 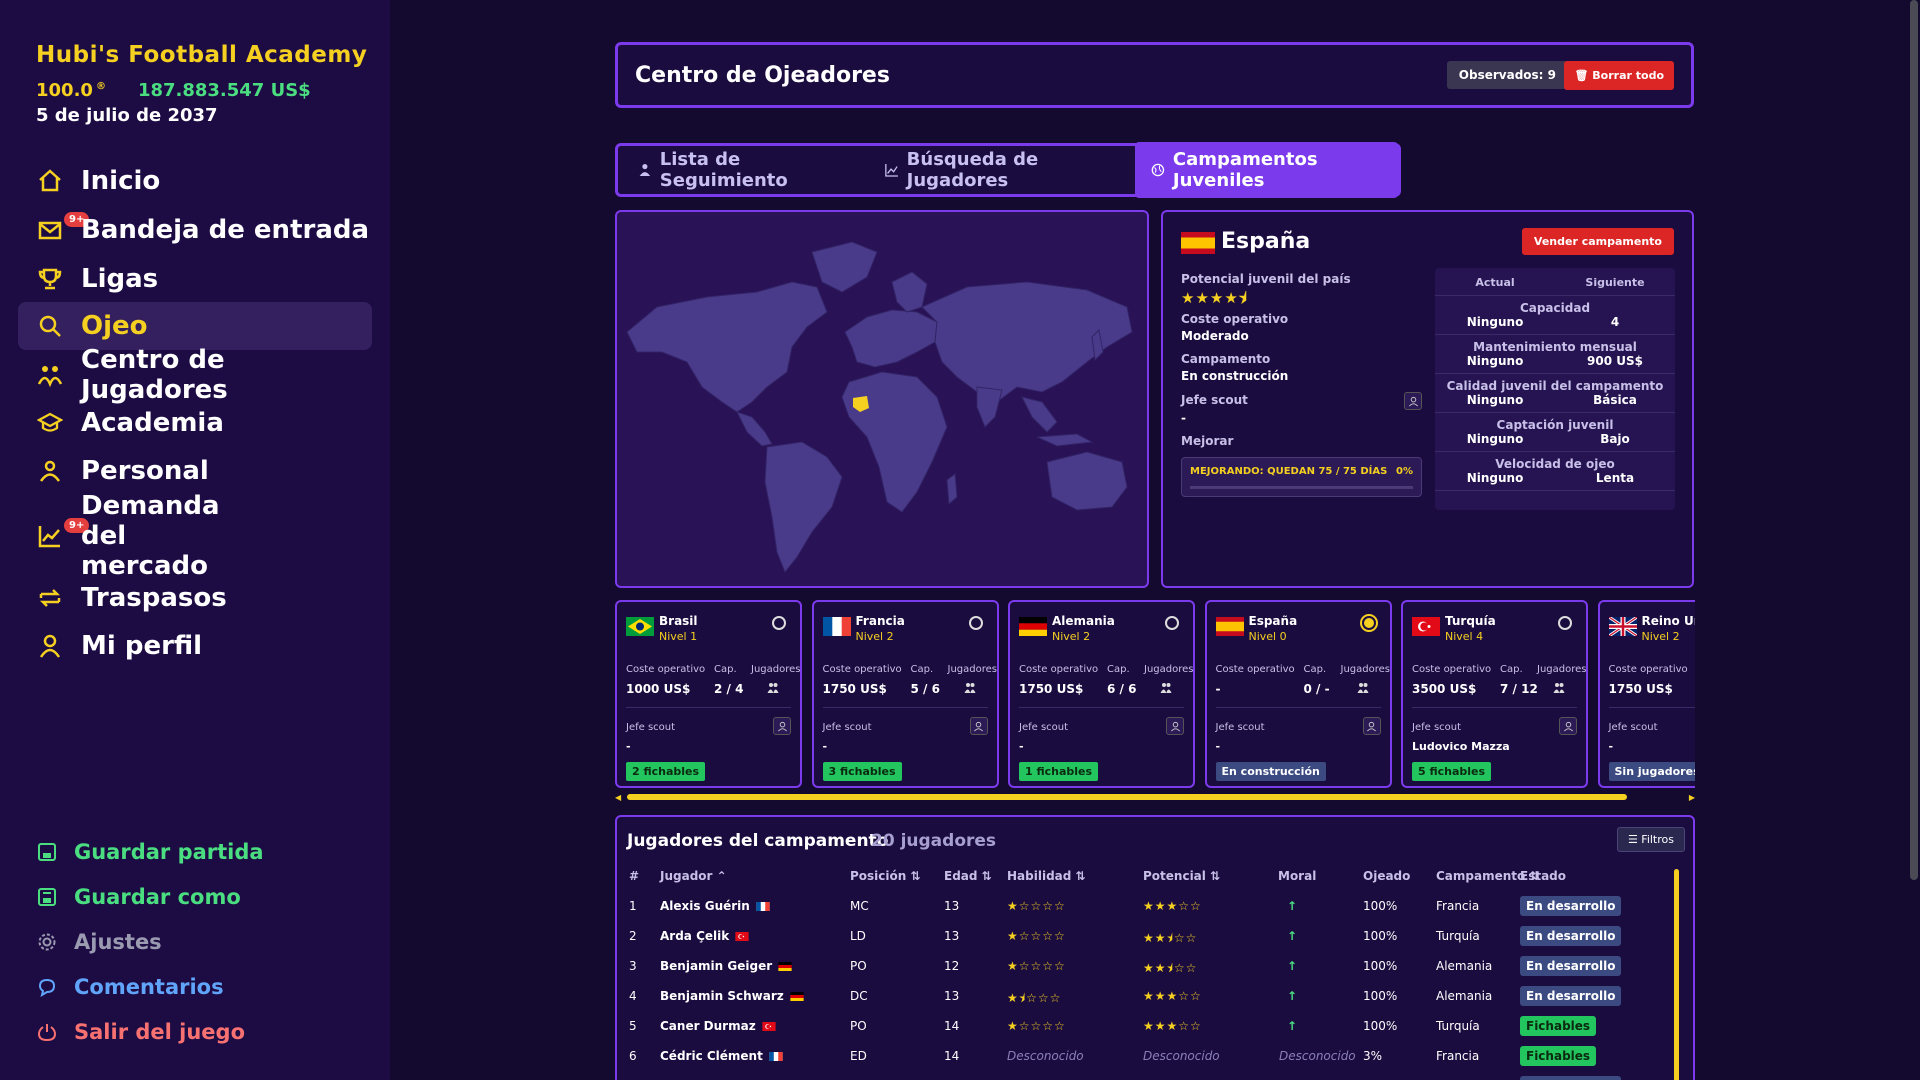 I want to click on observed-count: Observados: 9, so click(x=1507, y=75).